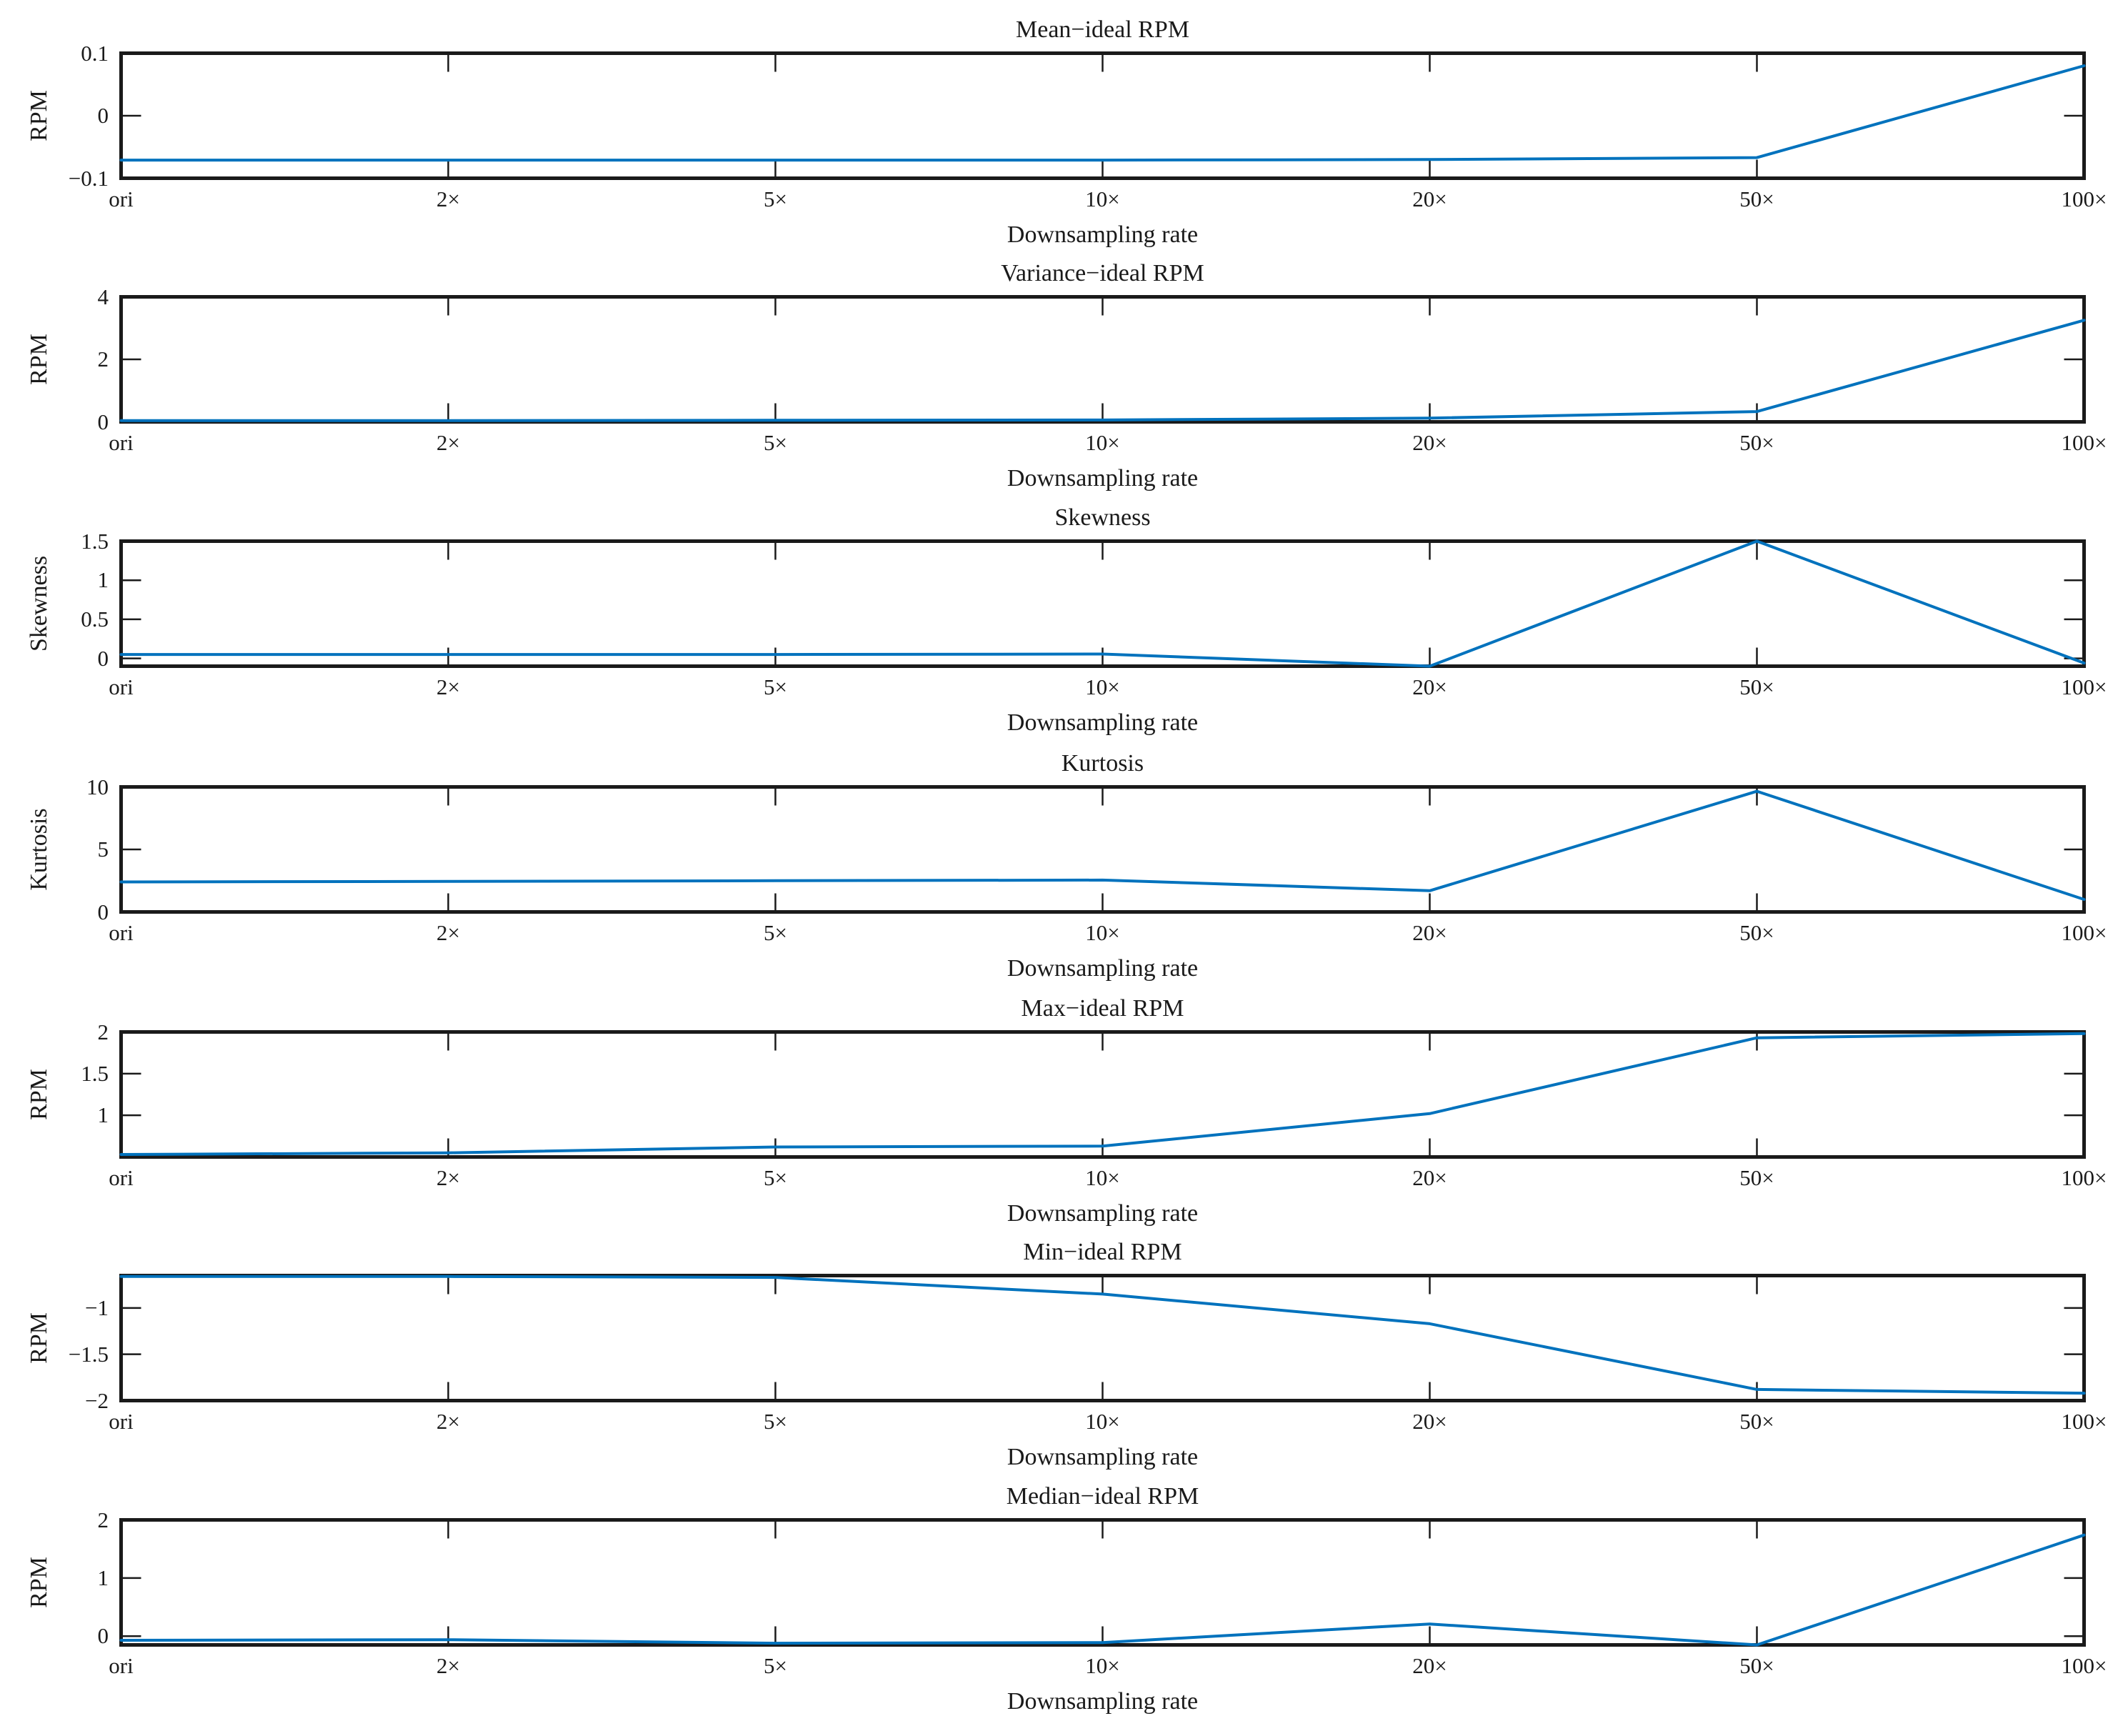 Image resolution: width=2128 pixels, height=1736 pixels. I want to click on y-tick-label: −2, so click(97, 1400).